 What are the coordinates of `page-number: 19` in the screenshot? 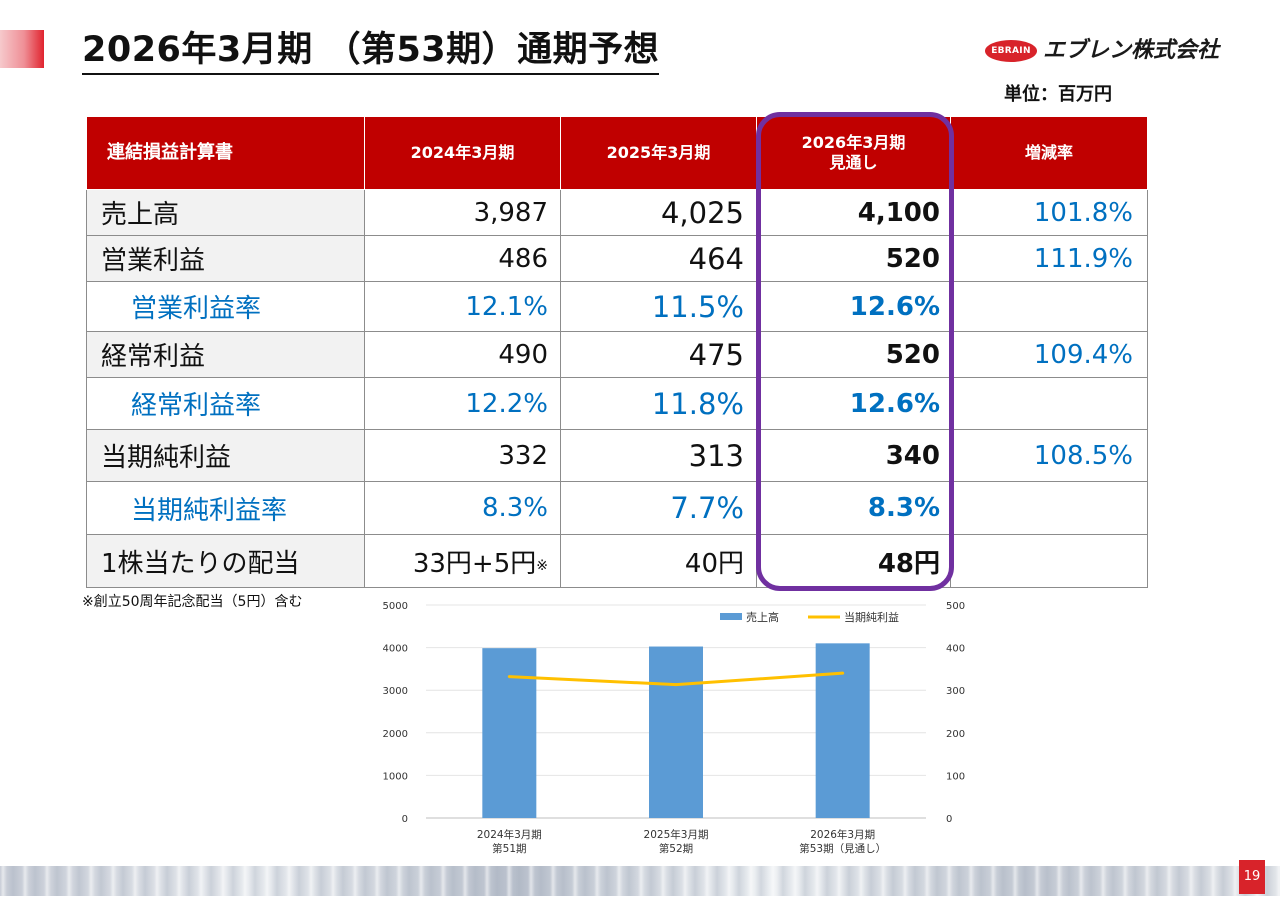 It's located at (1252, 877).